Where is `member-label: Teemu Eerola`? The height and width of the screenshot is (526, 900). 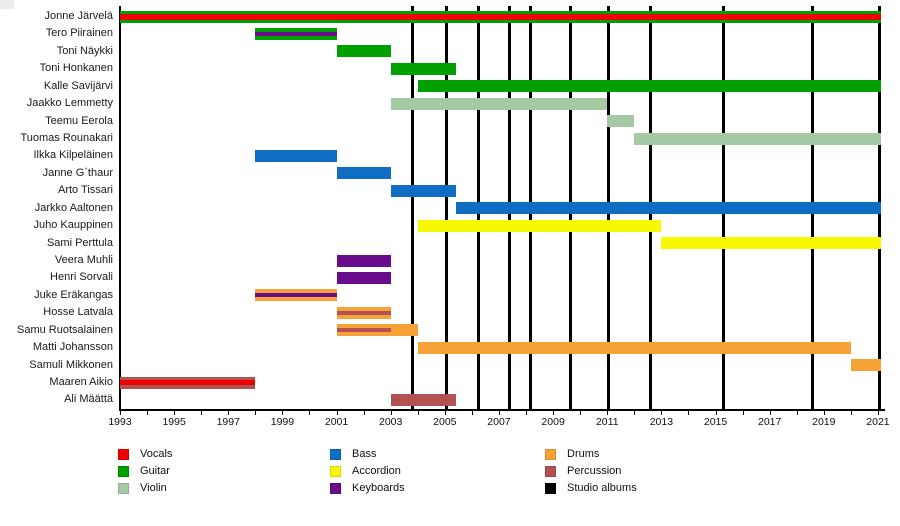 member-label: Teemu Eerola is located at coordinates (79, 120).